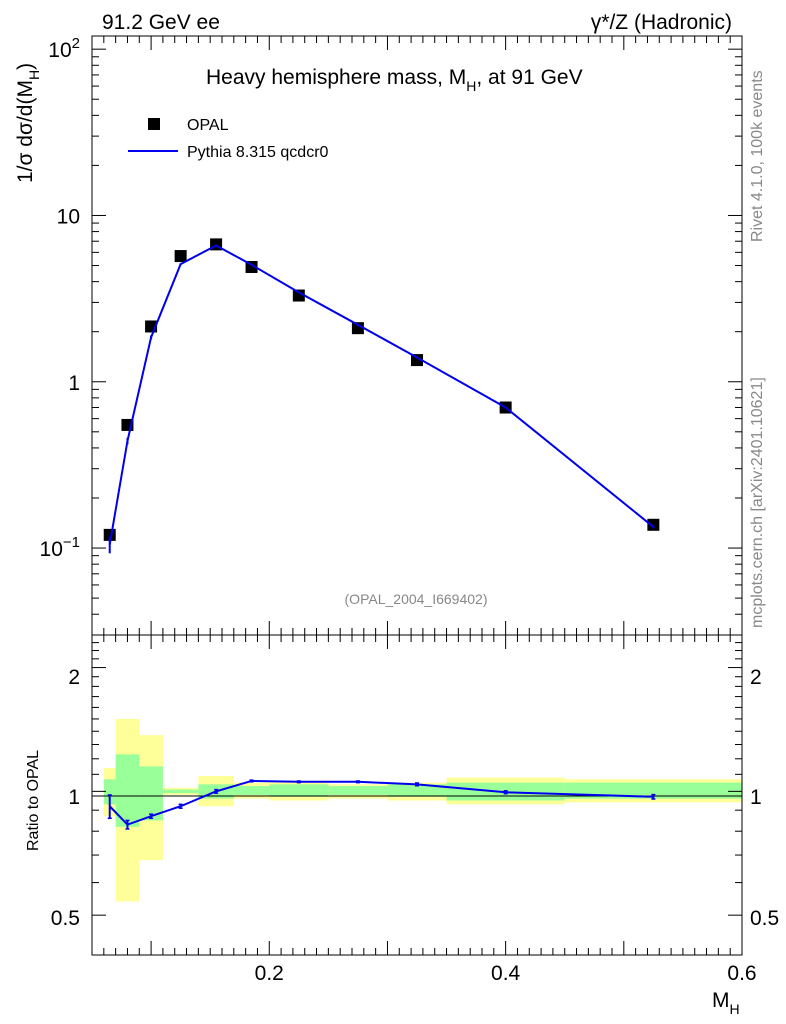 The width and height of the screenshot is (786, 1024). What do you see at coordinates (74, 797) in the screenshot?
I see `ratio-ytick-1-left: 1` at bounding box center [74, 797].